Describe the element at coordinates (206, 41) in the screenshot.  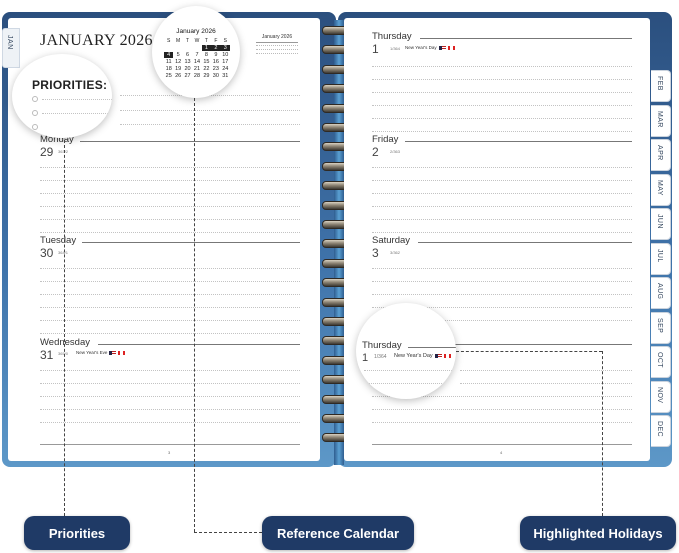
I see `weekday-header: T` at that location.